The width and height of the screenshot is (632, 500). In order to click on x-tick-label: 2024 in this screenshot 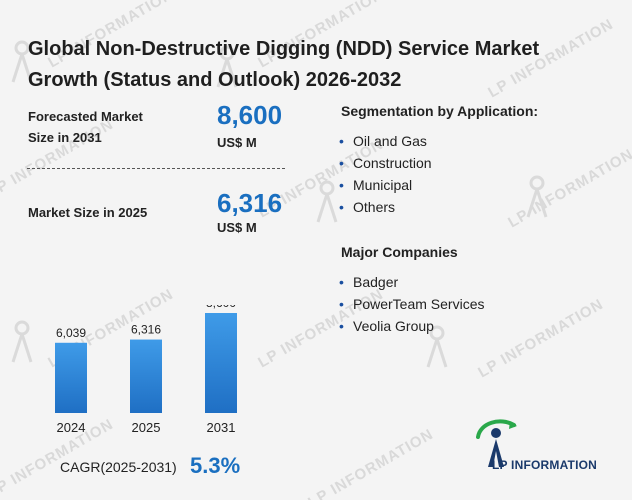, I will do `click(71, 427)`.